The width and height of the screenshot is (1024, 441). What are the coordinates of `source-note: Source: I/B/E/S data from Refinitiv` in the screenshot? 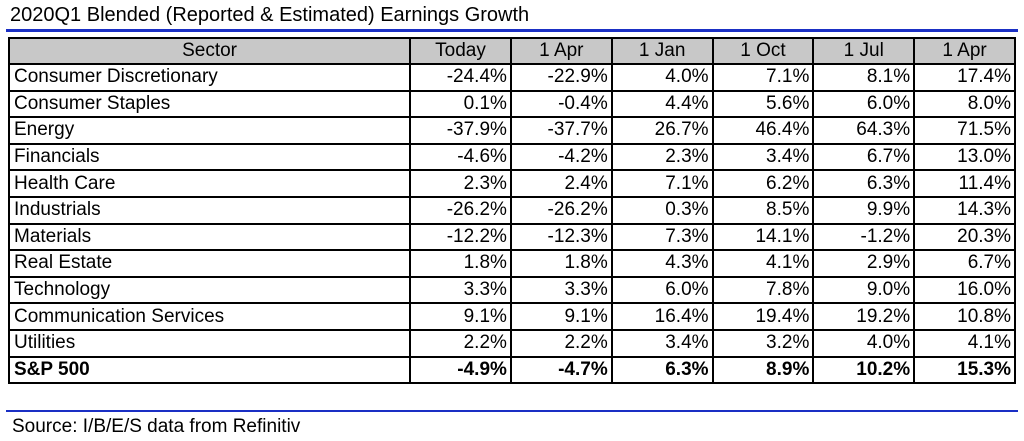 It's located at (156, 426).